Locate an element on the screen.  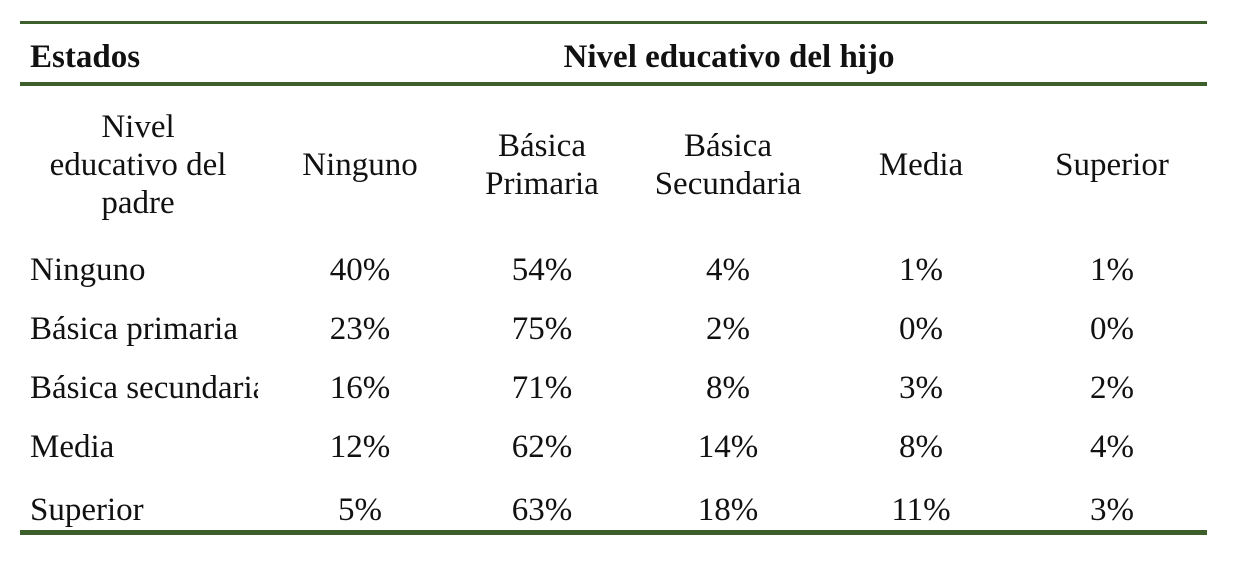
row-label: Media is located at coordinates (72, 447).